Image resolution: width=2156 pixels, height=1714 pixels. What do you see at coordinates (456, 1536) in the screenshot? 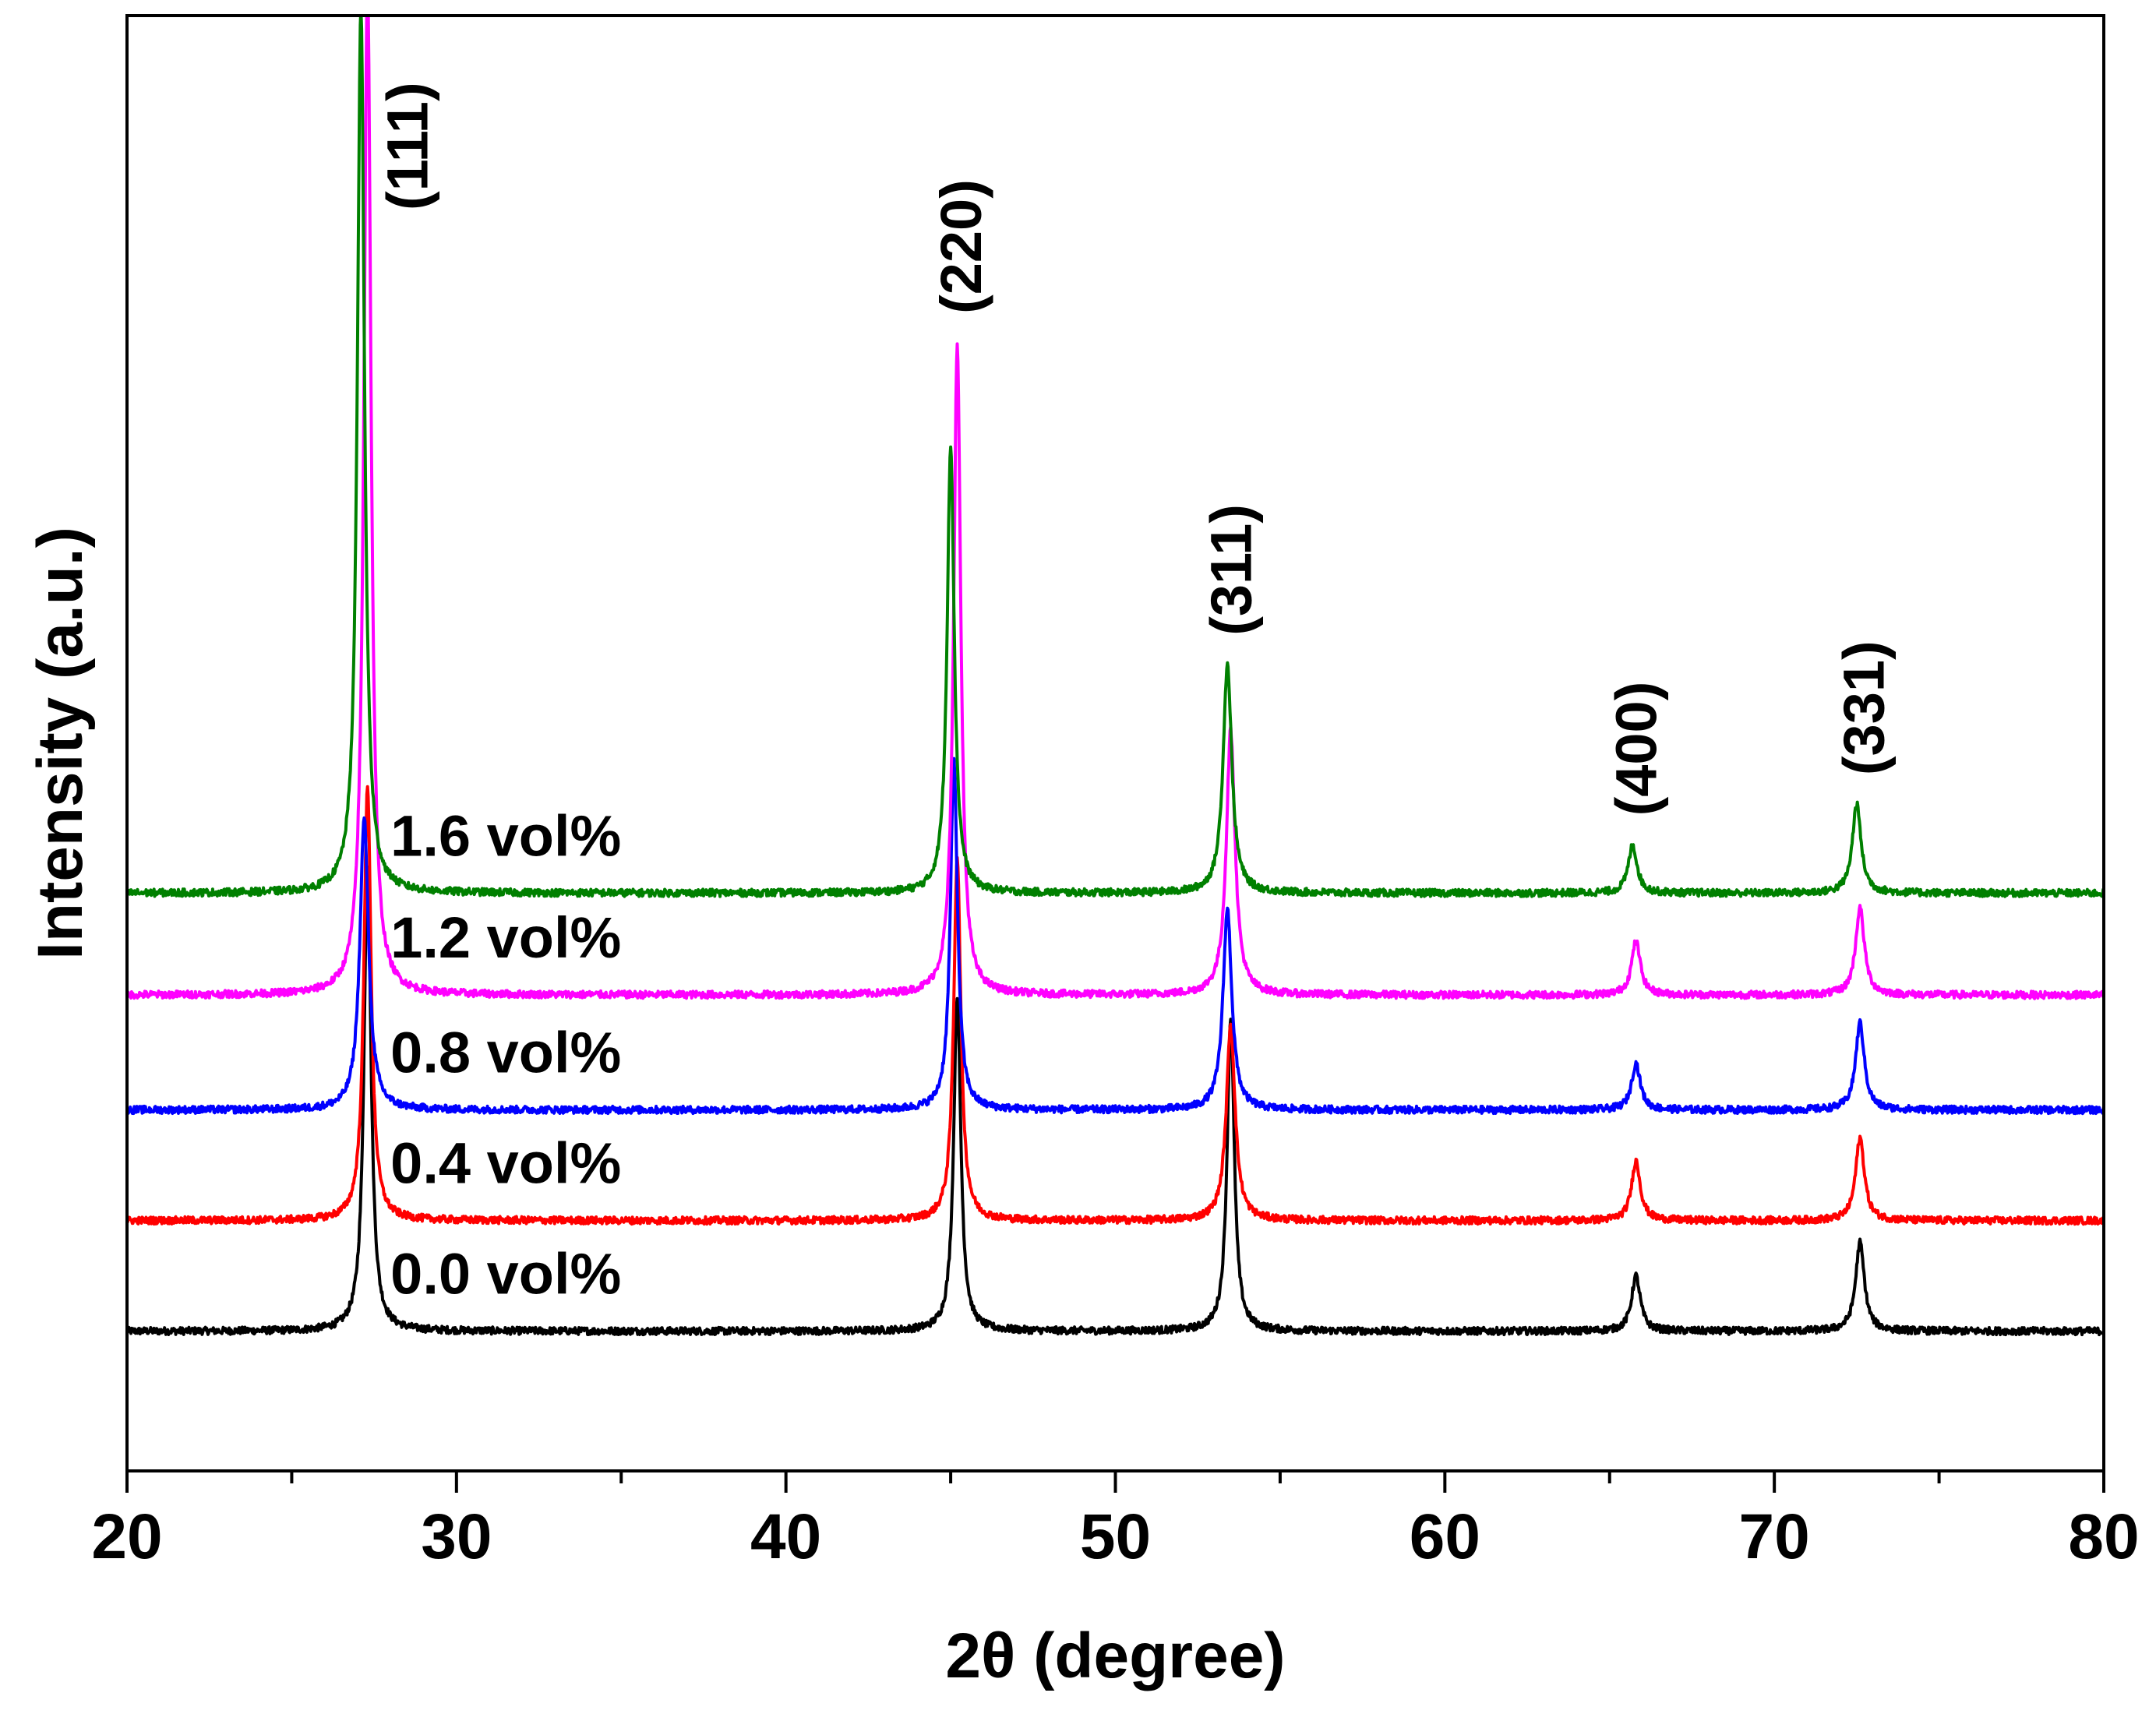
I see `x-tick-label: 30` at bounding box center [456, 1536].